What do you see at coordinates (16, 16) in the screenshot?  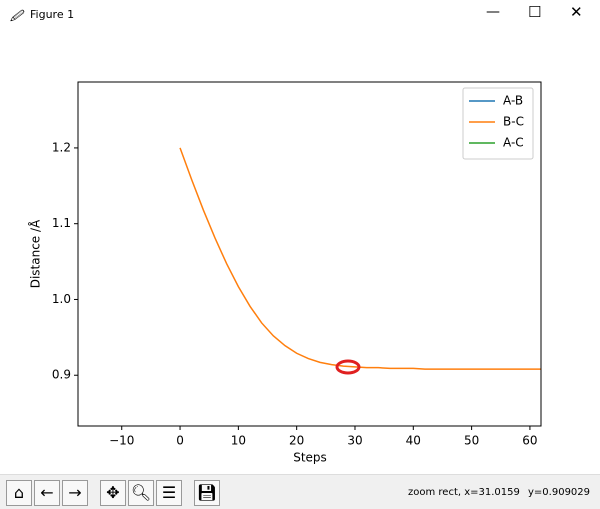 I see `app-icon: 🖉` at bounding box center [16, 16].